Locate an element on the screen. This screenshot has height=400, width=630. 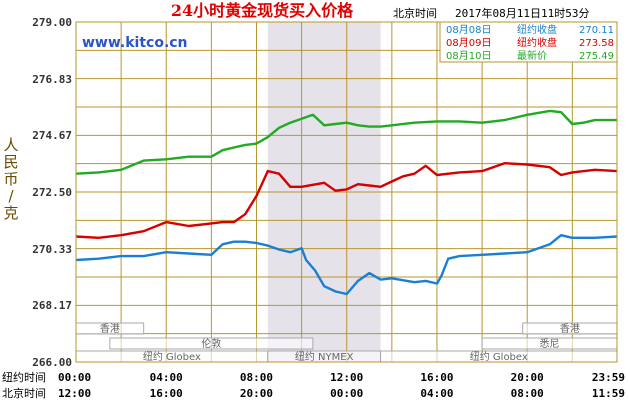
x-tick-label-1-3: 00:00 is located at coordinates (346, 393).